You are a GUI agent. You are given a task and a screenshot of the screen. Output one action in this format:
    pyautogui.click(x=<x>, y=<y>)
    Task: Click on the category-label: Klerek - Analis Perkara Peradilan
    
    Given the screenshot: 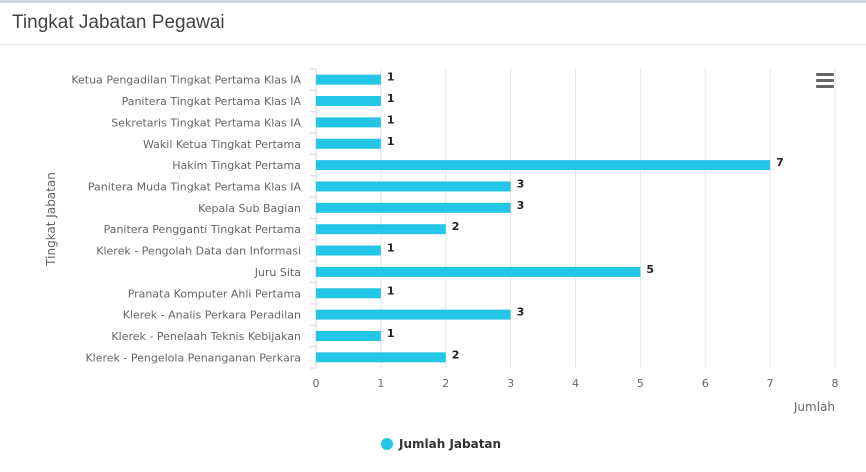 What is the action you would take?
    pyautogui.click(x=212, y=315)
    